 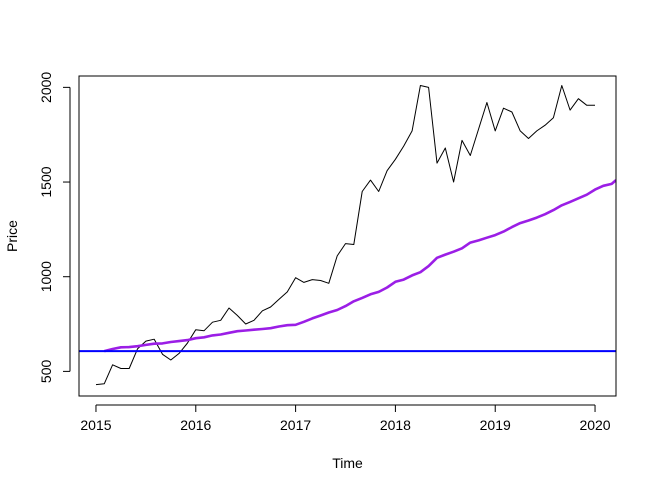 What do you see at coordinates (12, 236) in the screenshot?
I see `y-axis-title: Price` at bounding box center [12, 236].